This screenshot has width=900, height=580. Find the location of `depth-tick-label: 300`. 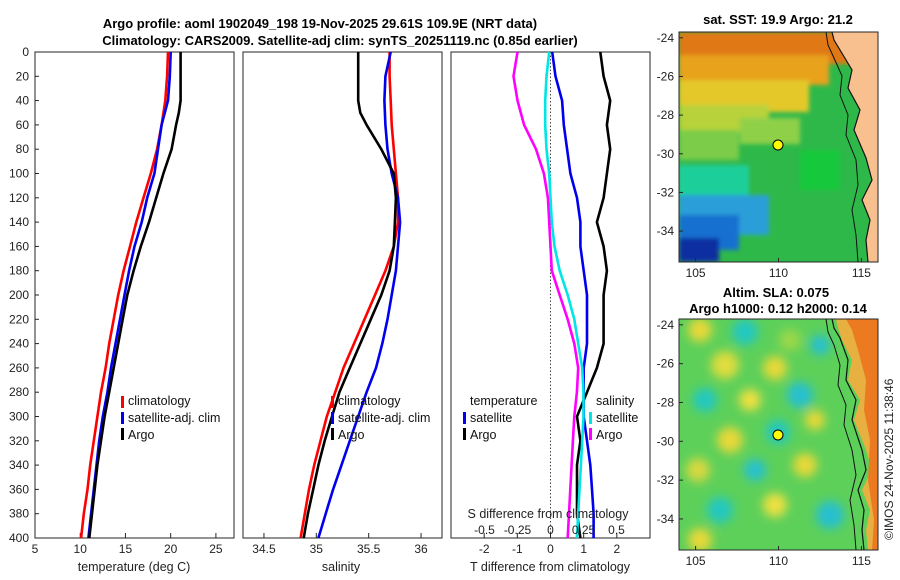

depth-tick-label: 300 is located at coordinates (19, 417).